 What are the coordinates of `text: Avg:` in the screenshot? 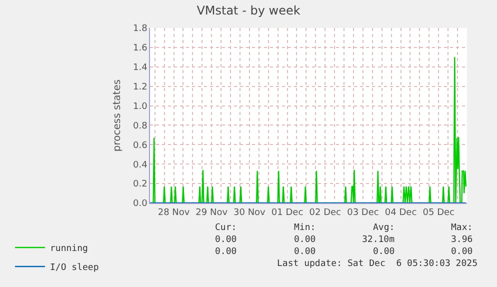 It's located at (384, 228).